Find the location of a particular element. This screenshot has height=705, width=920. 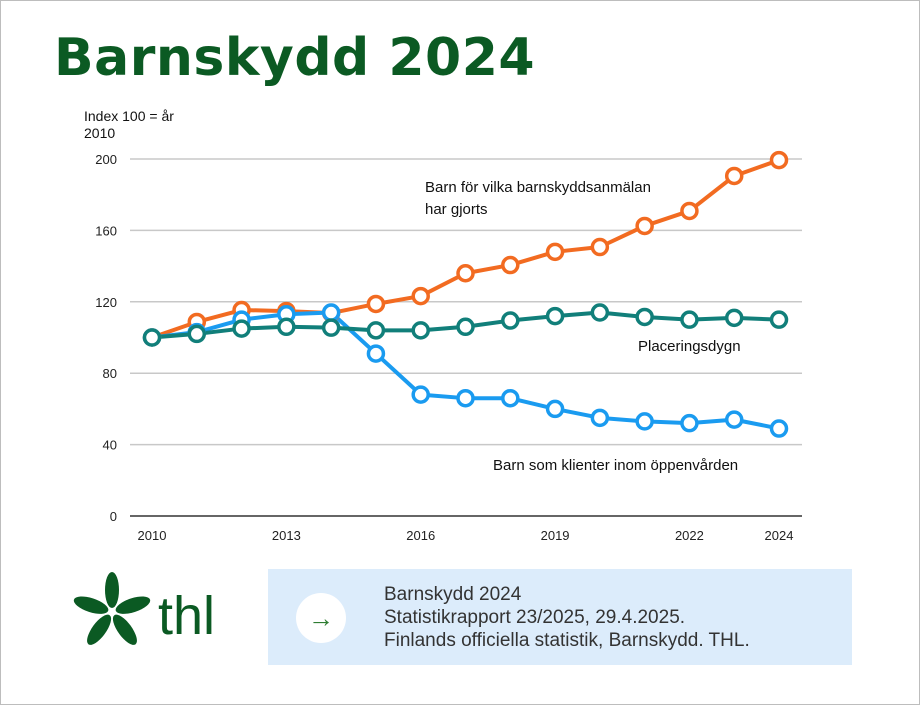

y-axis-label: Index 100 = år 2010 is located at coordinates (129, 124).